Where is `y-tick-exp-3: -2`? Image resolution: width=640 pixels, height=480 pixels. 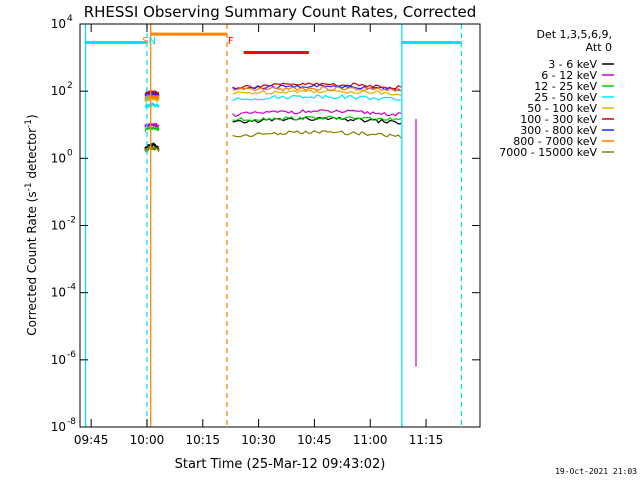 y-tick-exp-3: -2 is located at coordinates (71, 221).